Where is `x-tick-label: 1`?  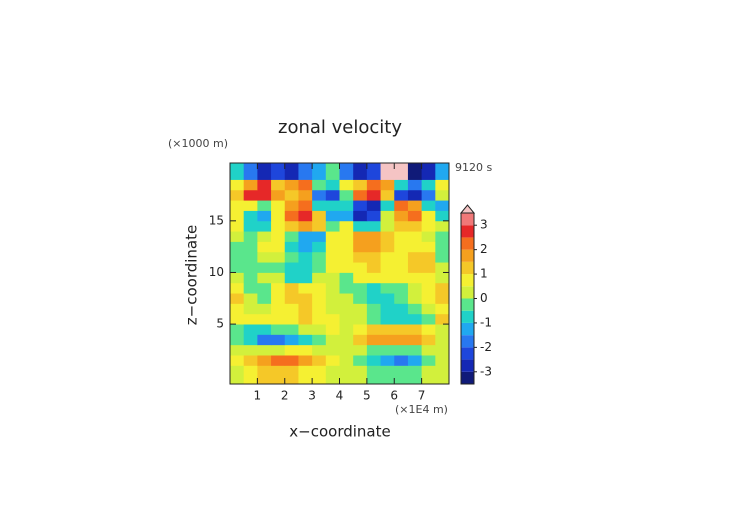
x-tick-label: 1 is located at coordinates (258, 396).